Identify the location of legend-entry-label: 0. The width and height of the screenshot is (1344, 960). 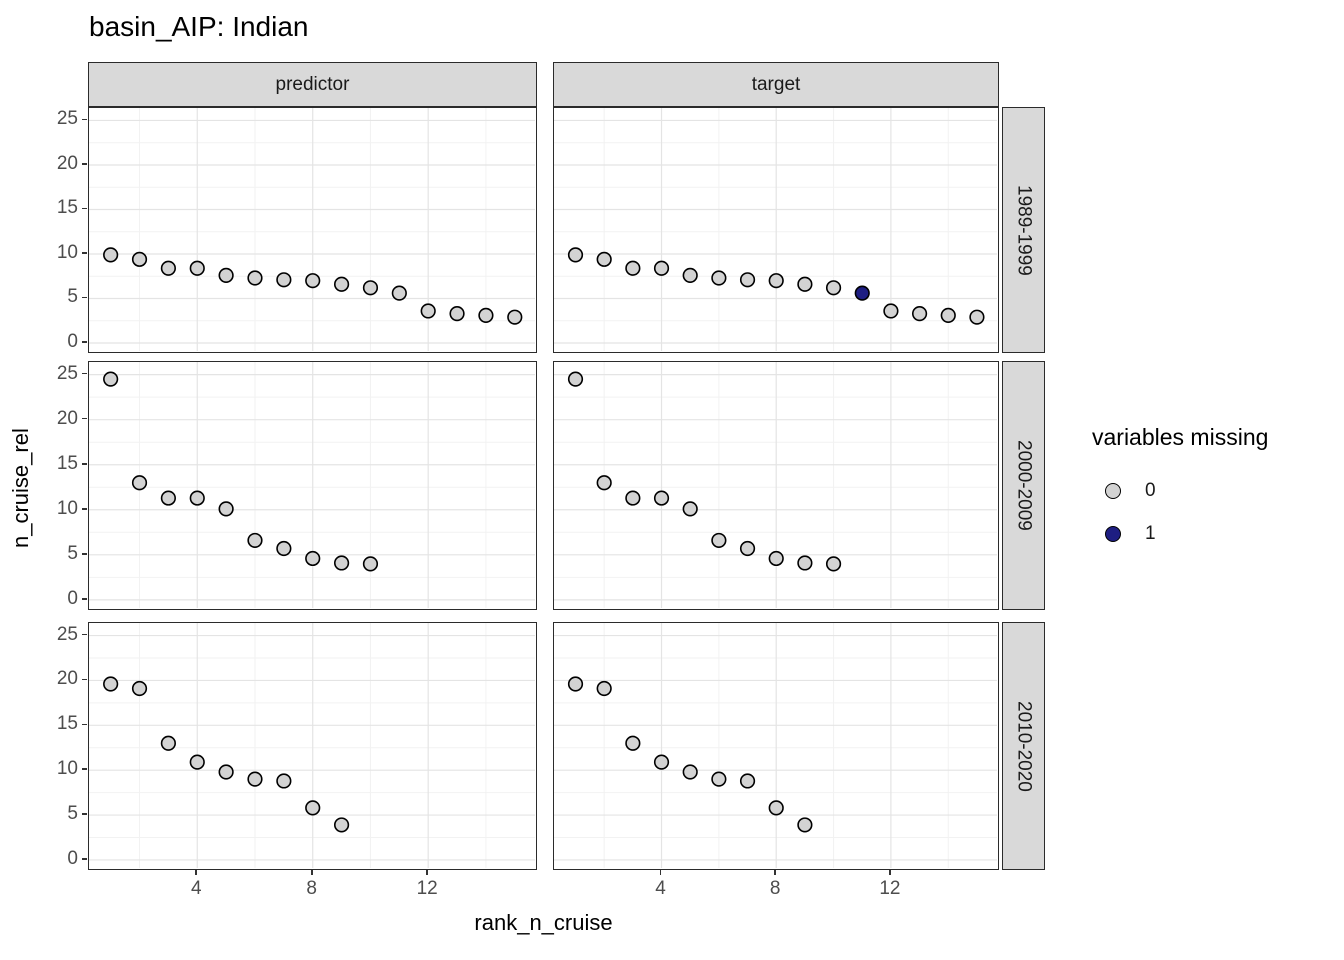
(1150, 490).